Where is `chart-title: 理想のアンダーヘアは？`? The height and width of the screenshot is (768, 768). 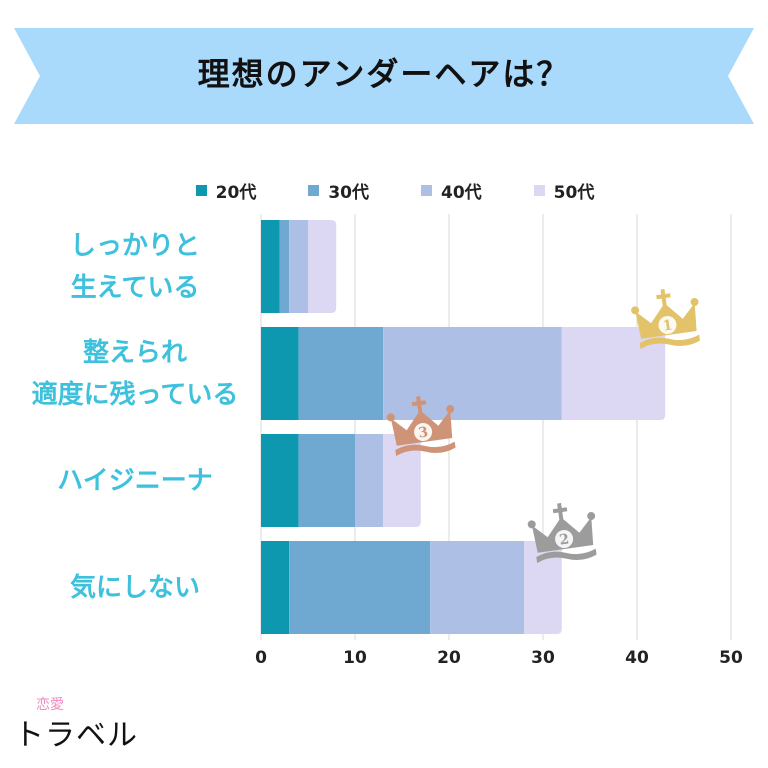 chart-title: 理想のアンダーヘアは？ is located at coordinates (384, 74).